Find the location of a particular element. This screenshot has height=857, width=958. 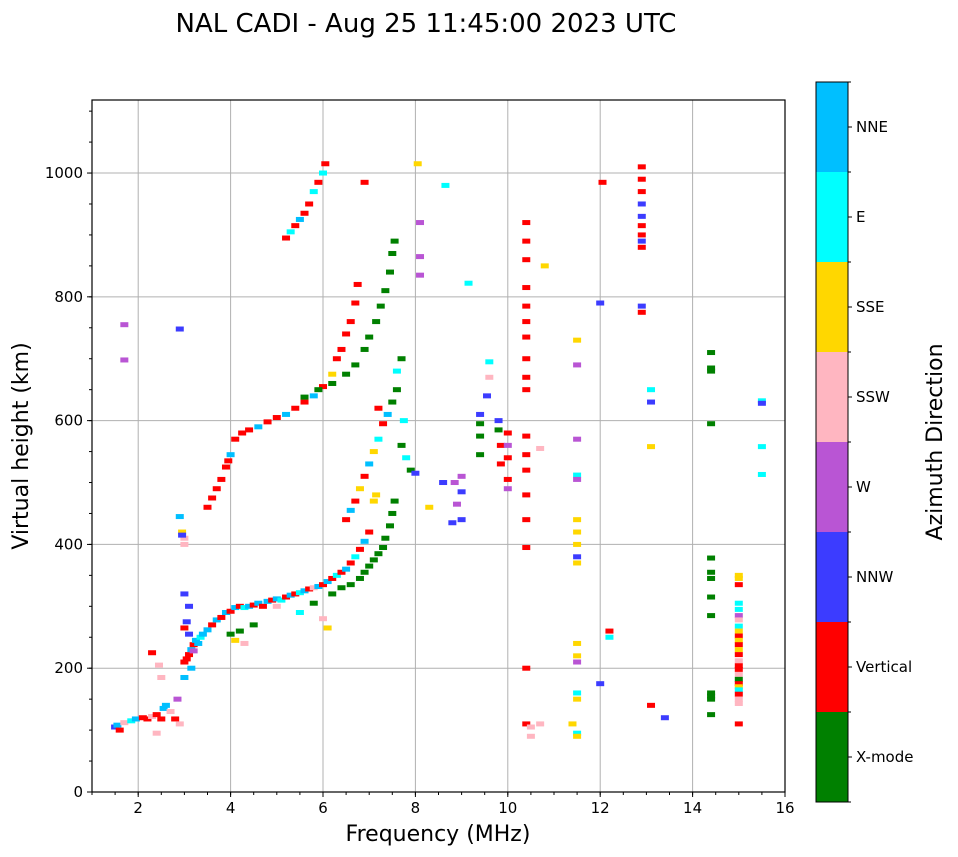

azimuth-colorbar: X-mode Vertical NNW W SSW SSE E NNE is located at coordinates (864, 442).